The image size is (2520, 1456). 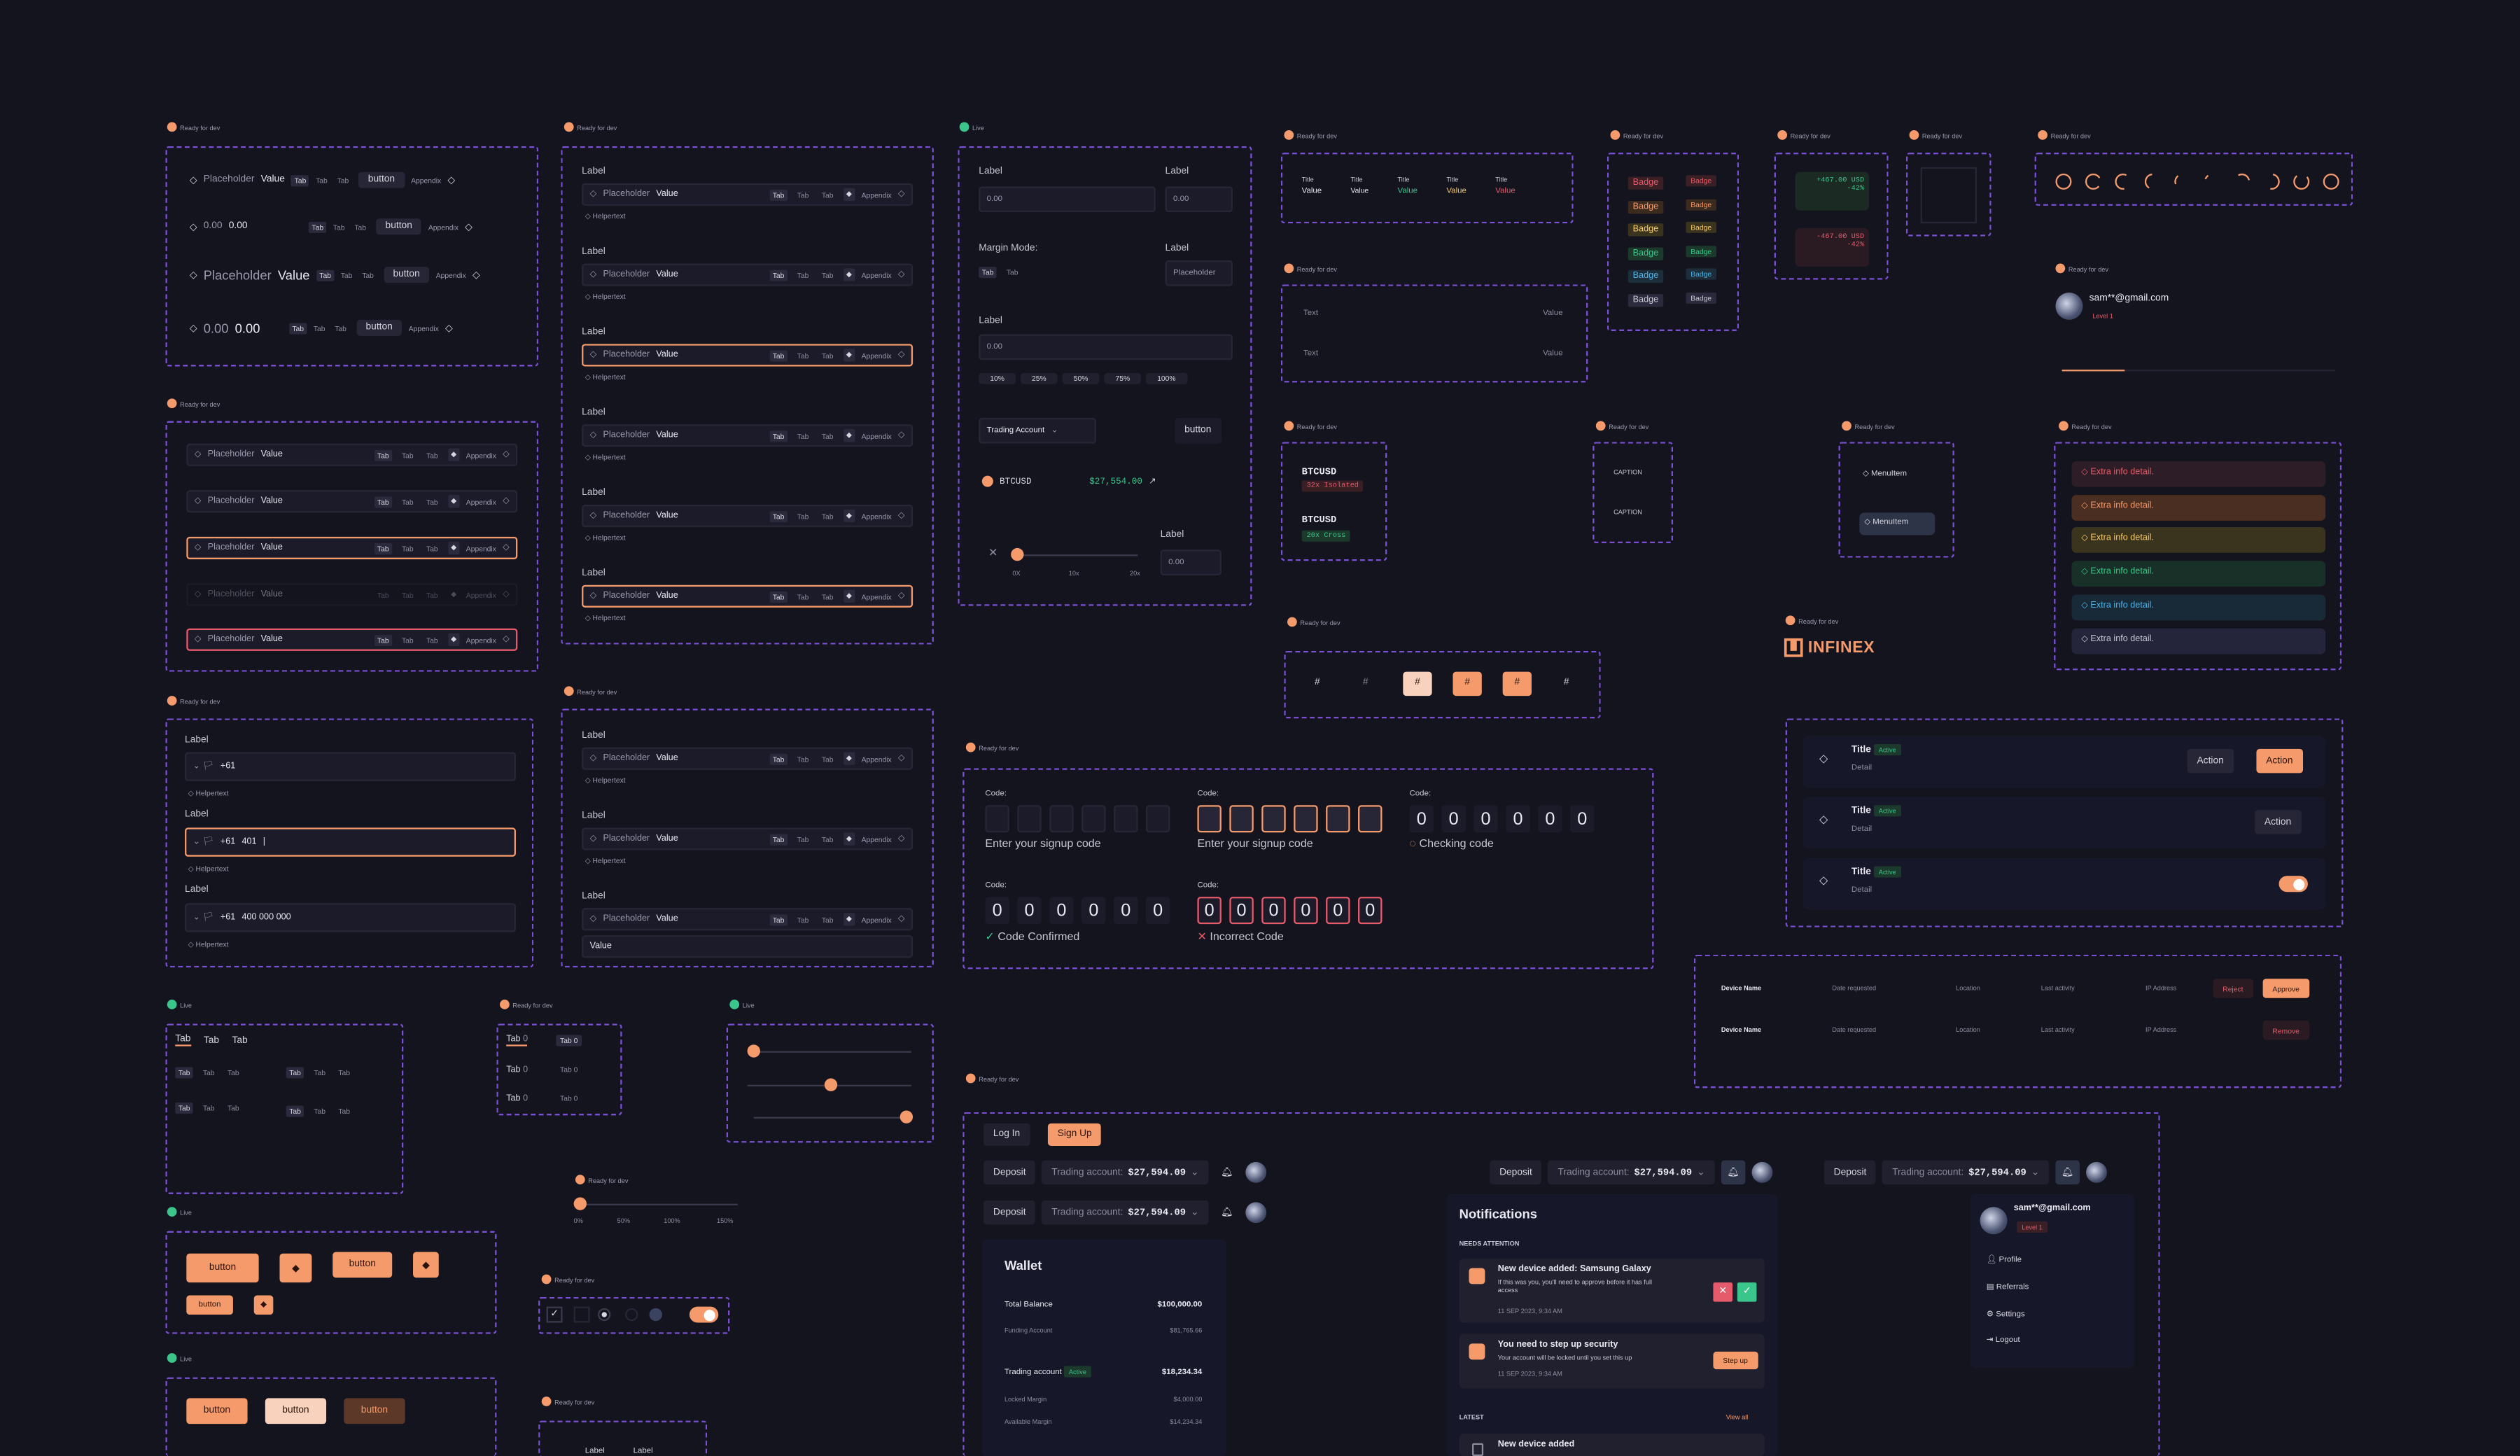 I want to click on leverage-slider-track, so click(x=1077, y=555).